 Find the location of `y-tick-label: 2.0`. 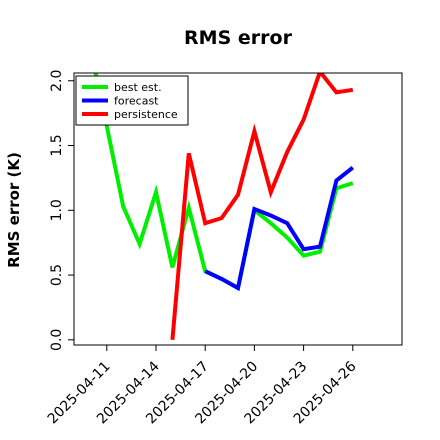

y-tick-label: 2.0 is located at coordinates (57, 81).